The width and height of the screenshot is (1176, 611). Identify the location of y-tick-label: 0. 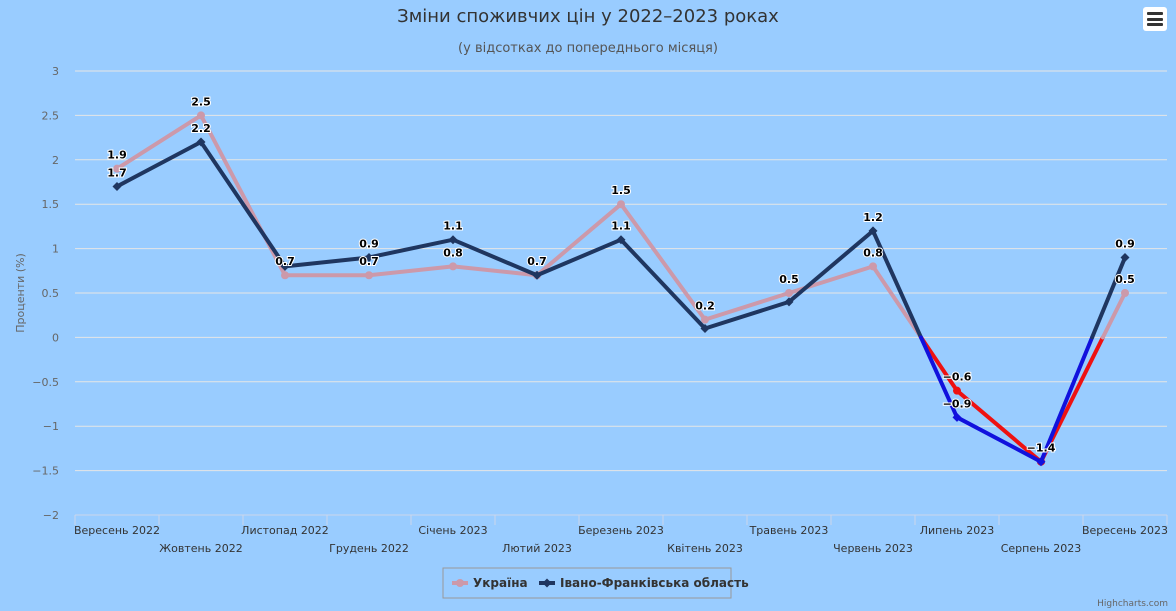
(55, 337).